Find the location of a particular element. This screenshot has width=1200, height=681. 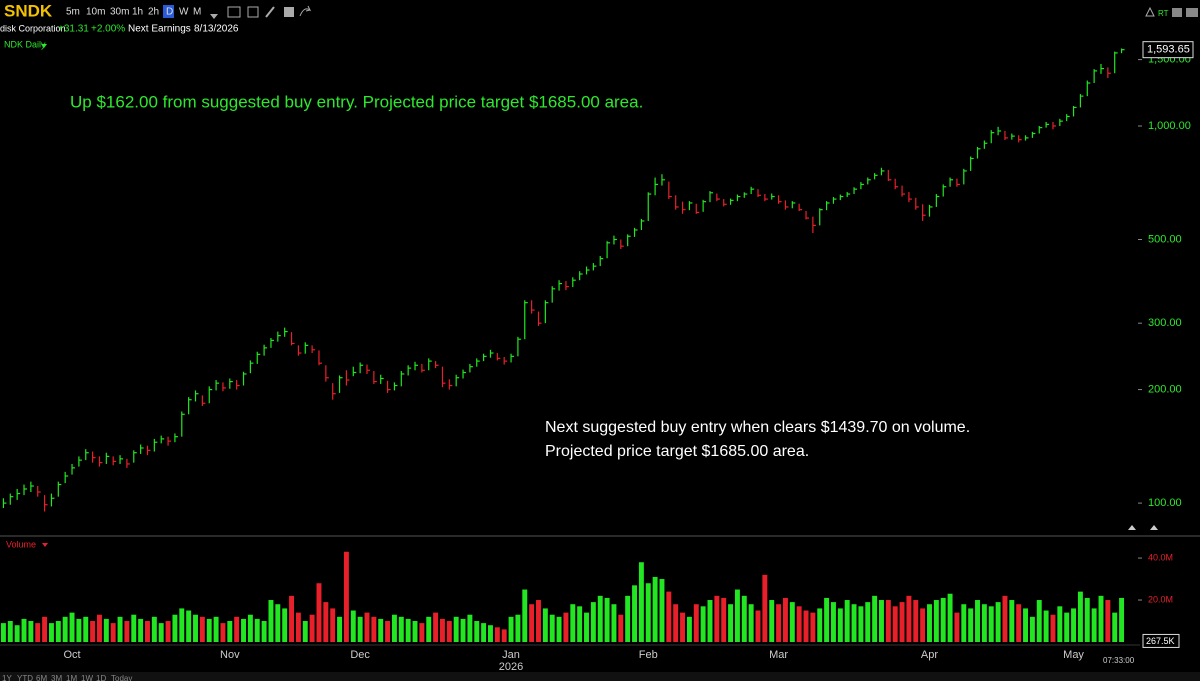

timeframe-button: D is located at coordinates (169, 12).